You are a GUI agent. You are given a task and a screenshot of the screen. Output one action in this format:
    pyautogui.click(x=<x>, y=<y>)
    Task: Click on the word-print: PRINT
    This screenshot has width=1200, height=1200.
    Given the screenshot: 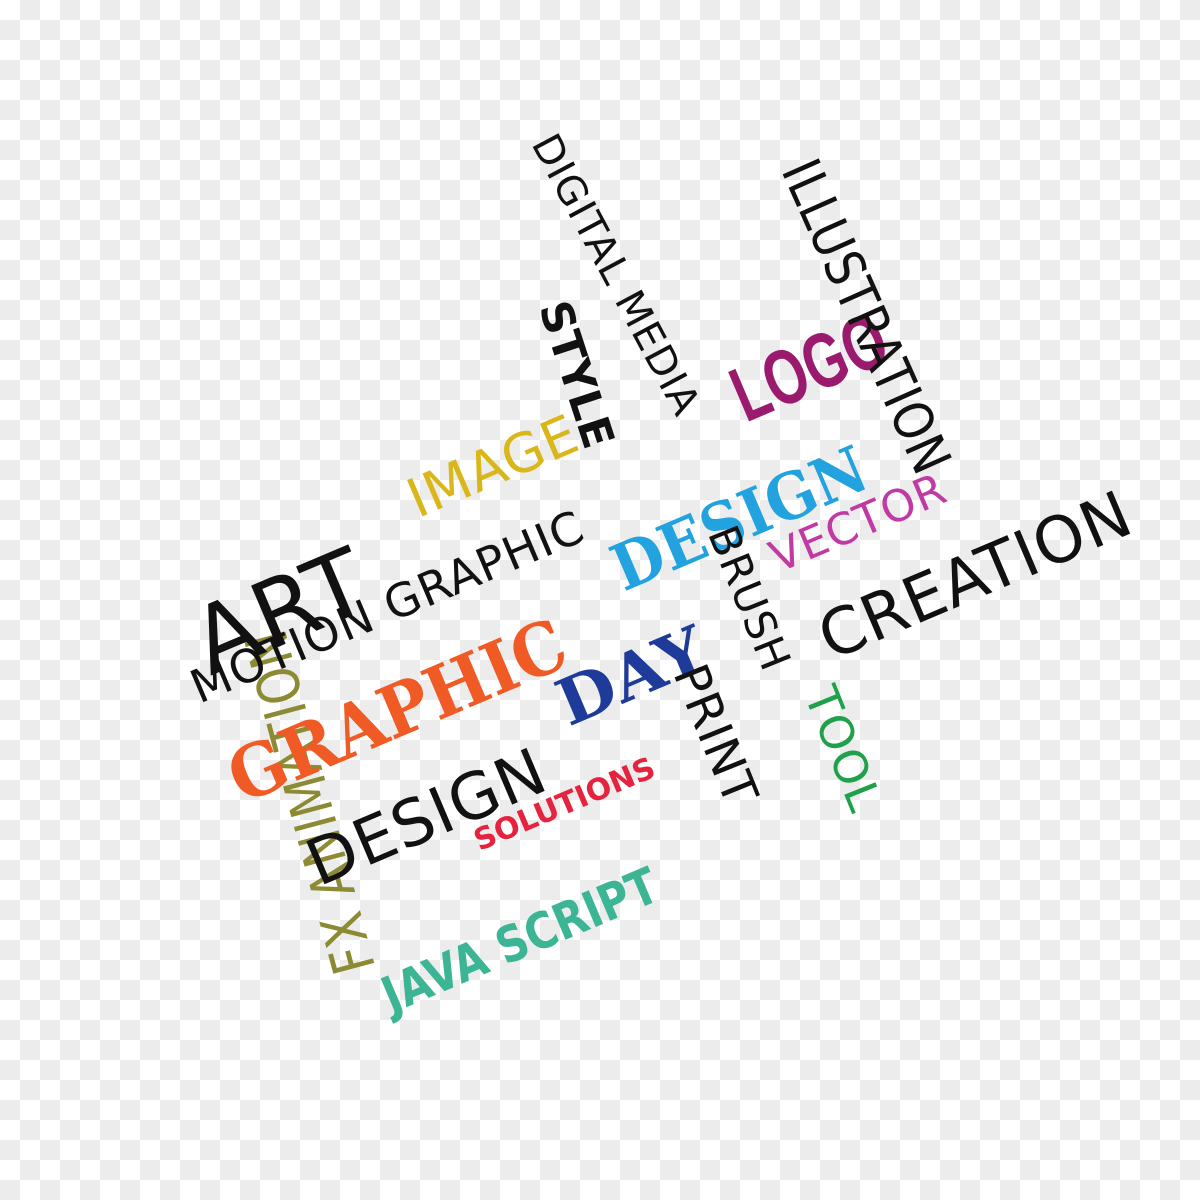 What is the action you would take?
    pyautogui.click(x=715, y=735)
    